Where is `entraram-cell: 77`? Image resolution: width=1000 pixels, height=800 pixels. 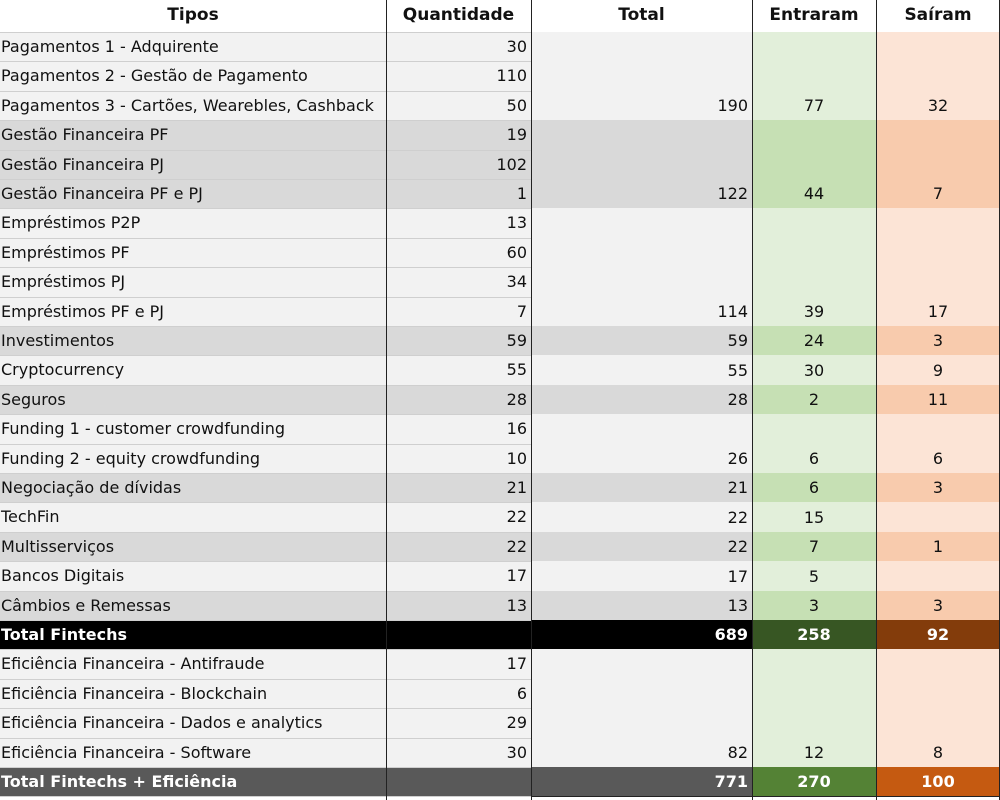 entraram-cell: 77 is located at coordinates (814, 76).